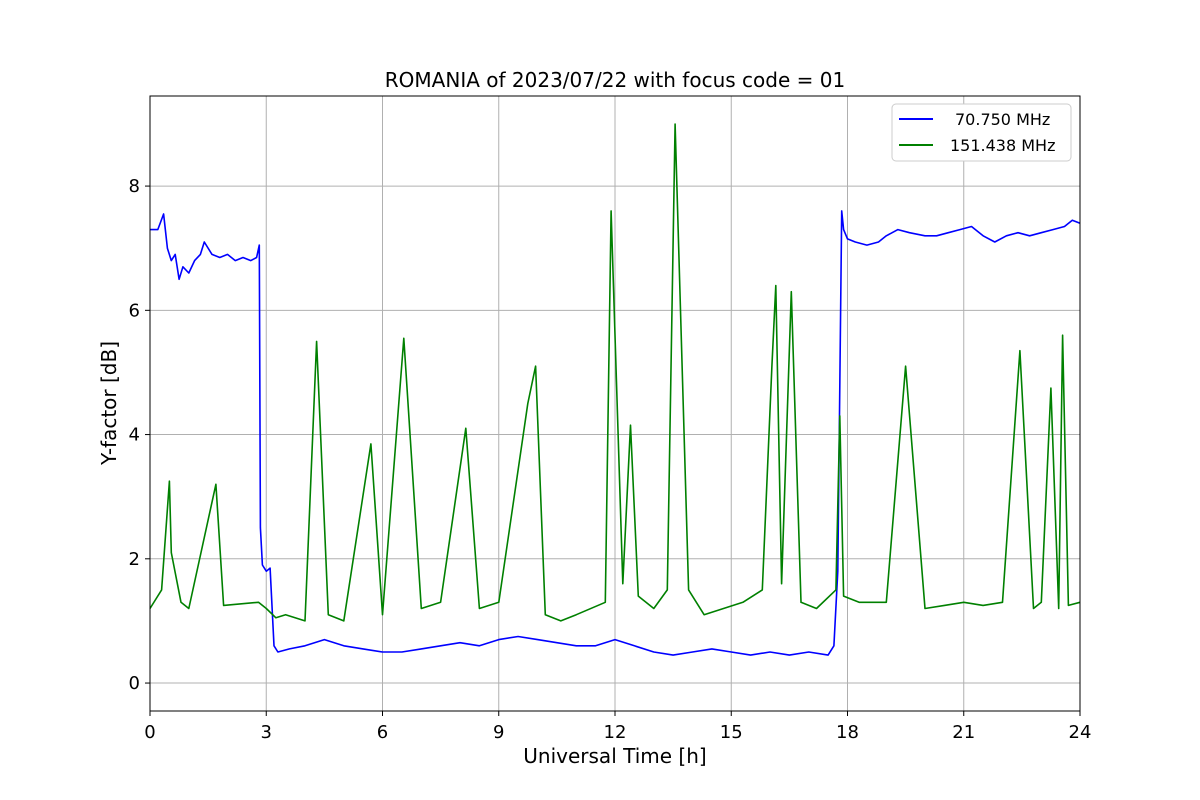 Image resolution: width=1200 pixels, height=800 pixels. Describe the element at coordinates (498, 732) in the screenshot. I see `x-tick-label: 9` at that location.